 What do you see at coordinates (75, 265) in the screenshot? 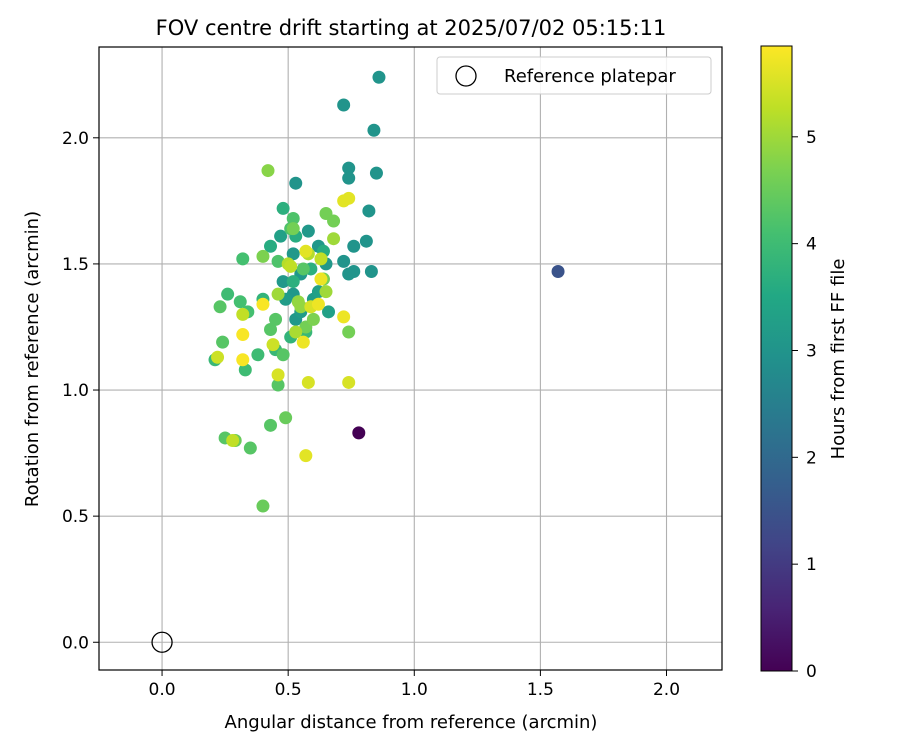
I see `y-tick-label: 1.5` at bounding box center [75, 265].